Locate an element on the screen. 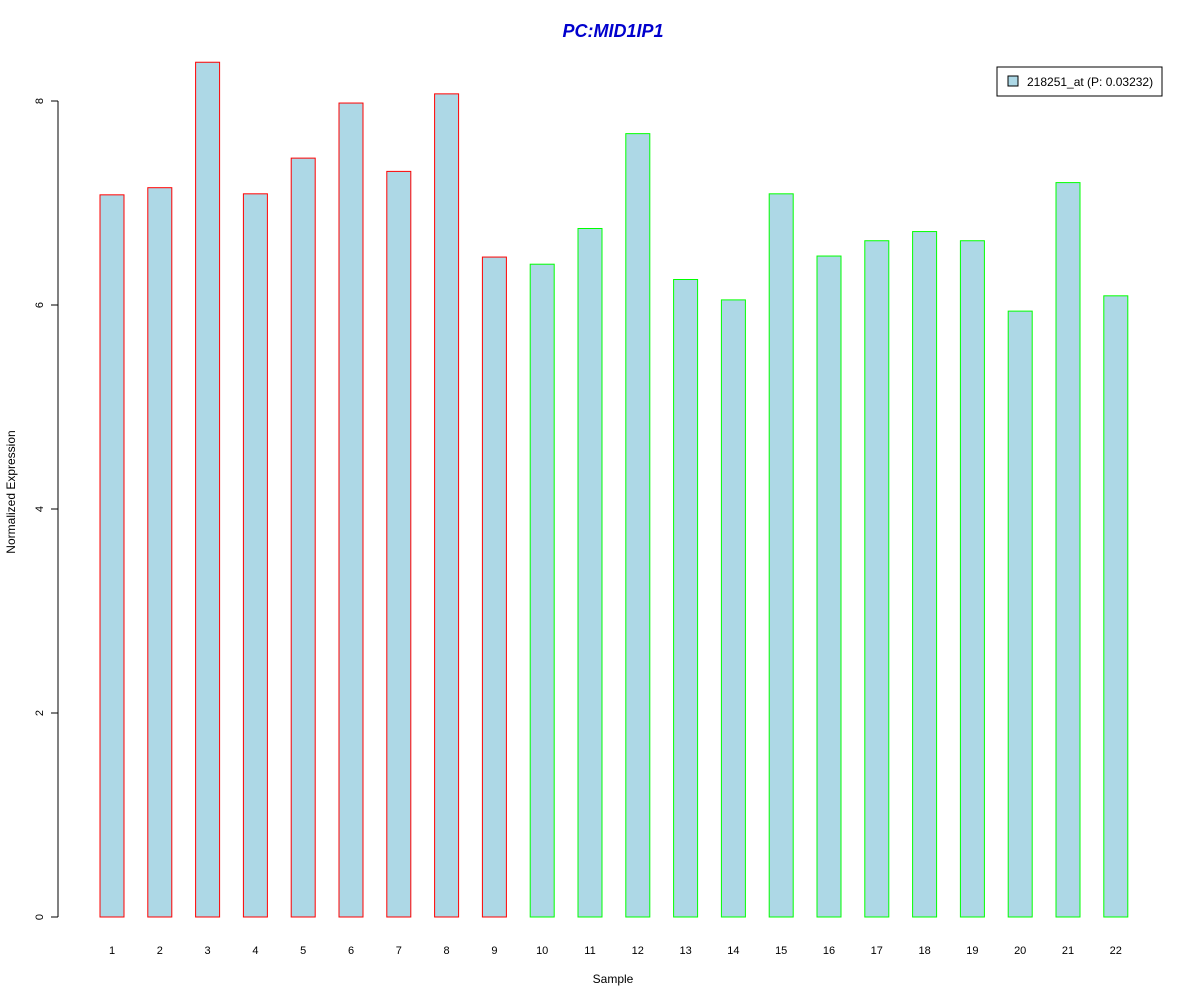 This screenshot has height=1000, width=1200. x-tick-label: 12 is located at coordinates (638, 951).